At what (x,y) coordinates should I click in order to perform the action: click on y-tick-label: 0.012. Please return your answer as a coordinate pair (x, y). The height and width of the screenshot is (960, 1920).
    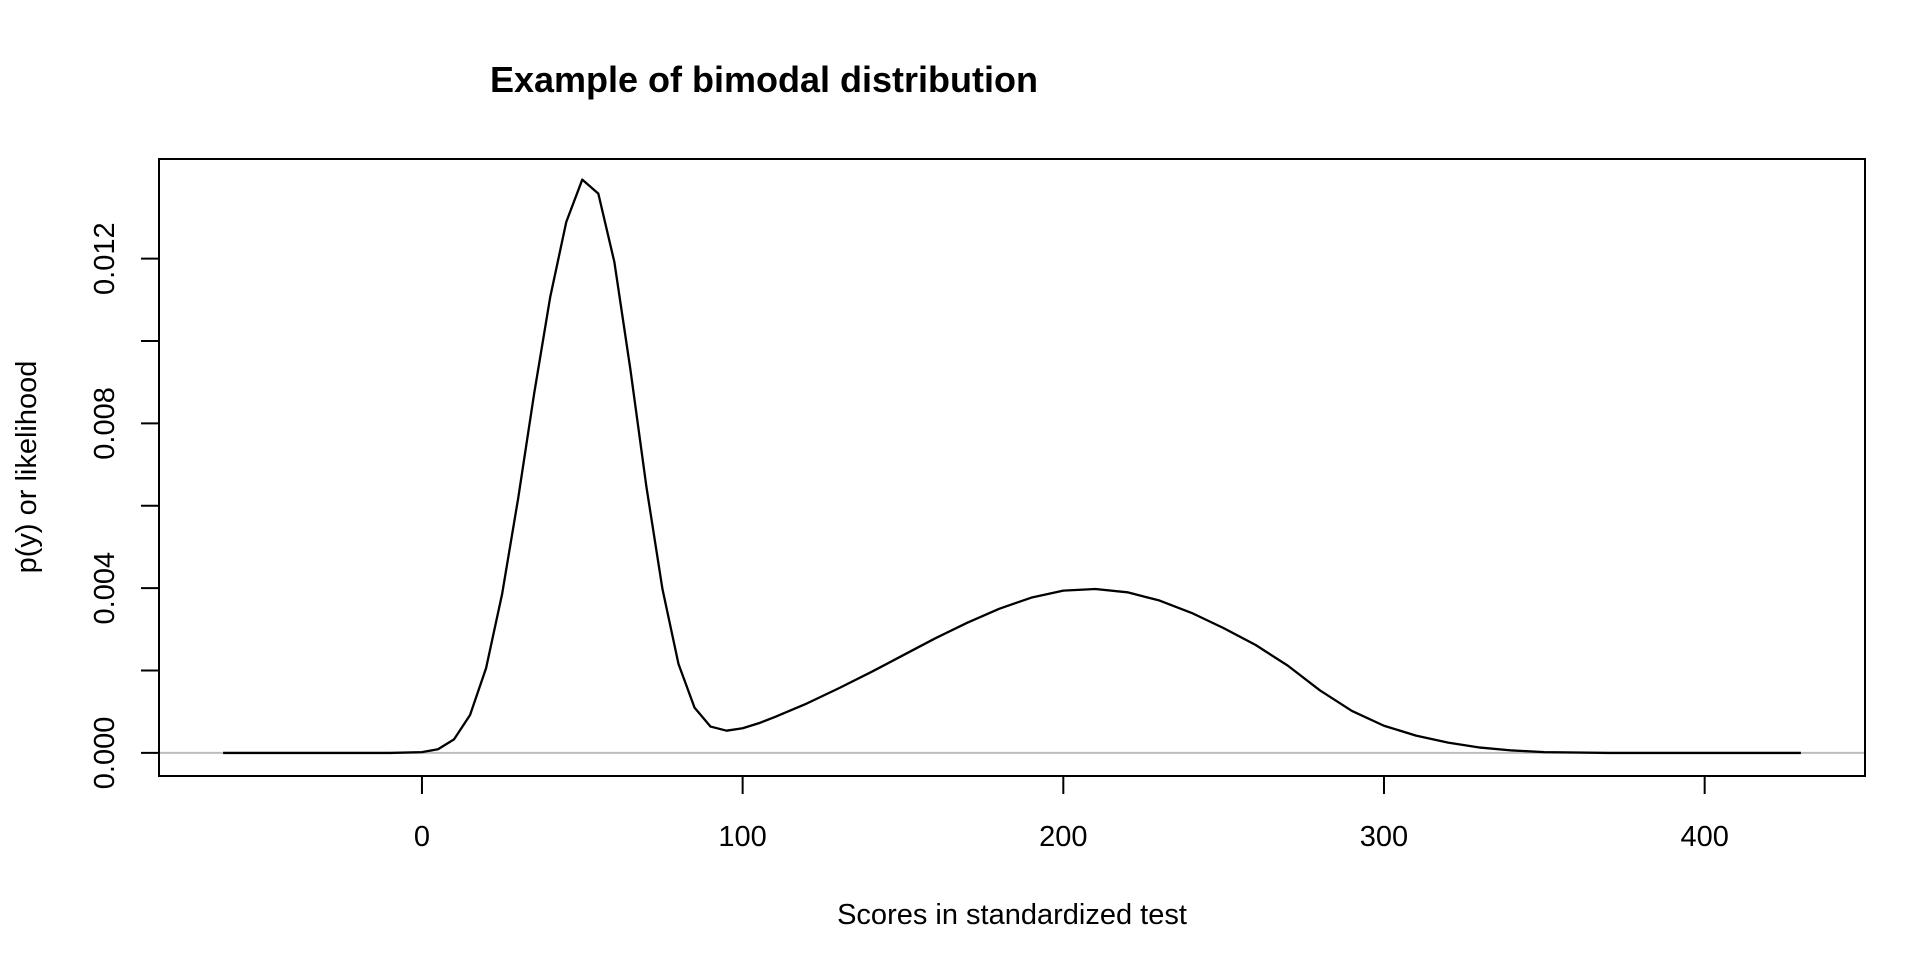
    Looking at the image, I should click on (105, 258).